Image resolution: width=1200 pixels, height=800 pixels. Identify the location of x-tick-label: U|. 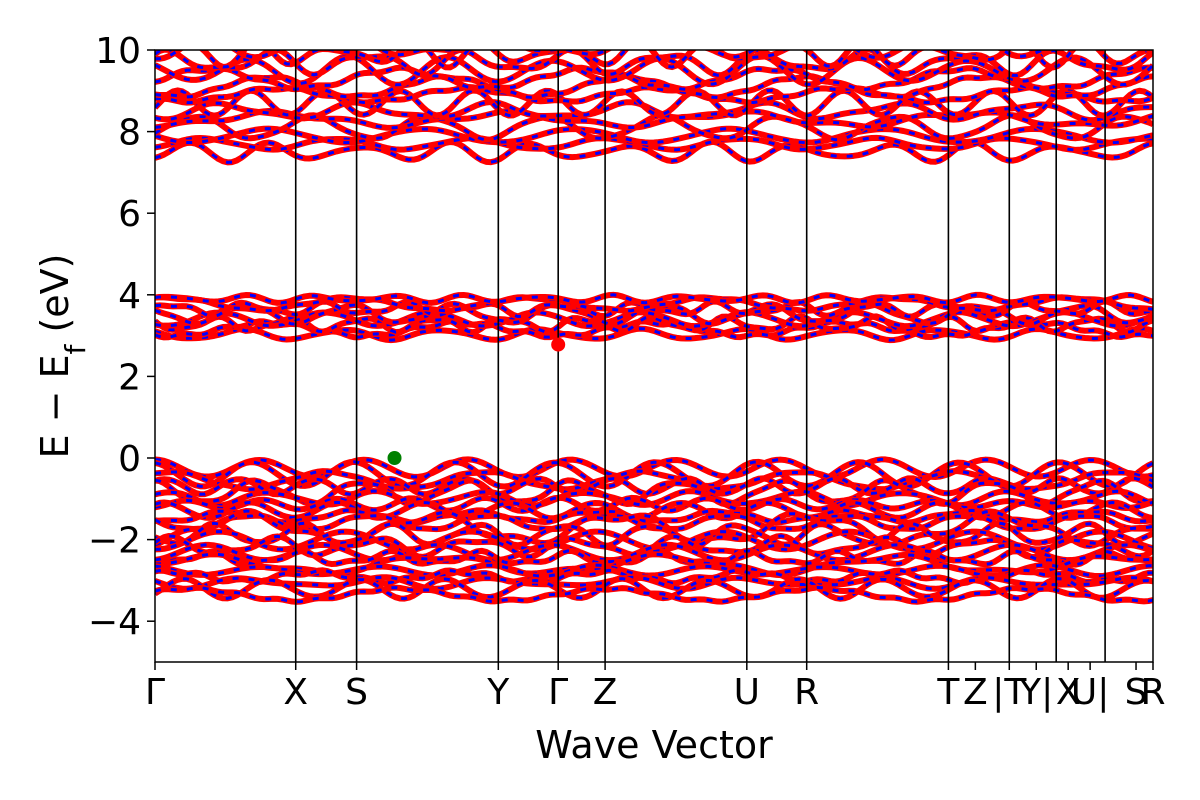
(1090, 692).